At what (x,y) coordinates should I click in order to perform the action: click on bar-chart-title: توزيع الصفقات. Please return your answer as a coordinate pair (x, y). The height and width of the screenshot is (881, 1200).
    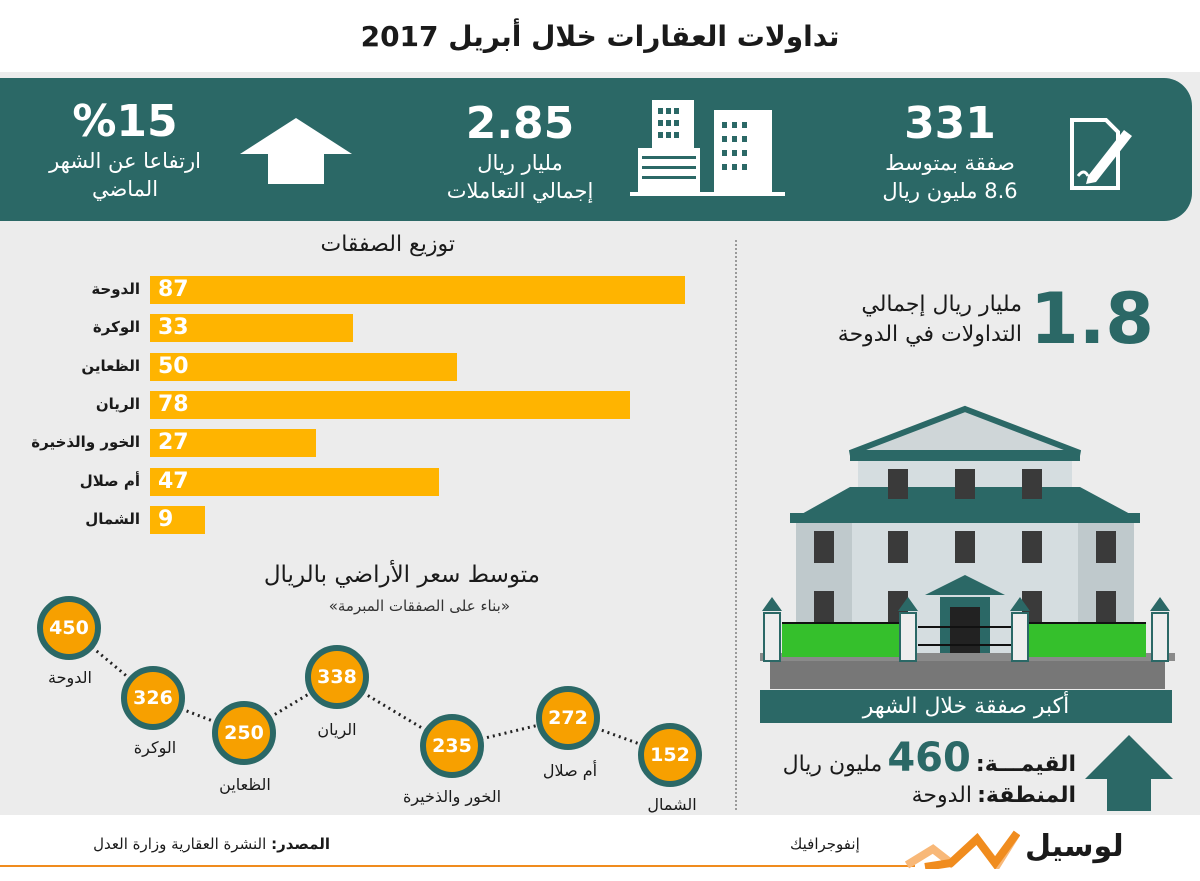
    Looking at the image, I should click on (387, 244).